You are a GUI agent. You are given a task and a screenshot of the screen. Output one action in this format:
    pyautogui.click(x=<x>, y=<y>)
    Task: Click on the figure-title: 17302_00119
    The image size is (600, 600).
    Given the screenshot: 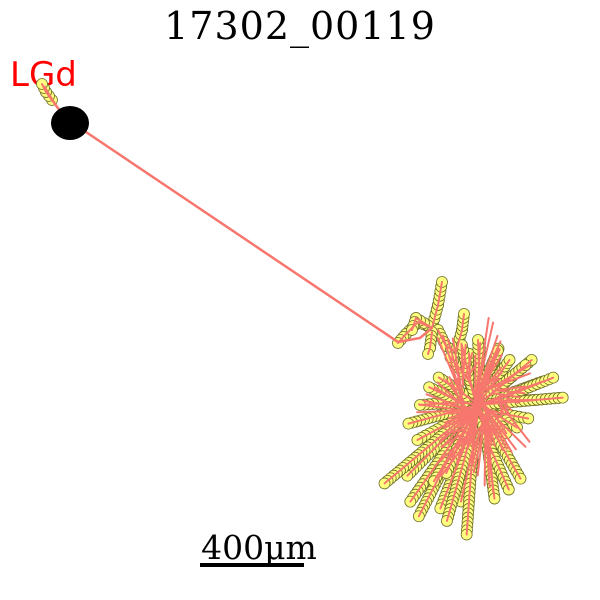 What is the action you would take?
    pyautogui.click(x=300, y=26)
    